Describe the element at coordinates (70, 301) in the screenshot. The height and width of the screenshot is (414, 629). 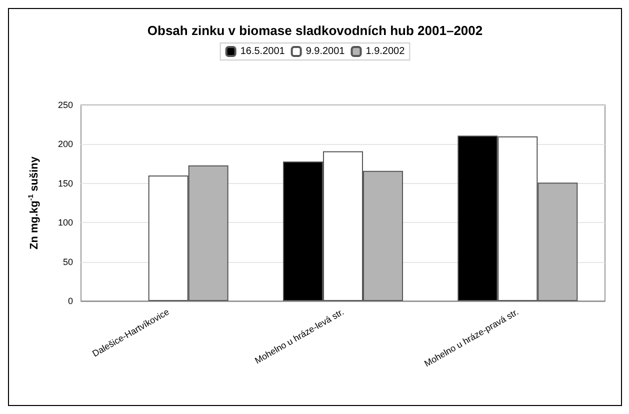
I see `y-tick-label: 0` at that location.